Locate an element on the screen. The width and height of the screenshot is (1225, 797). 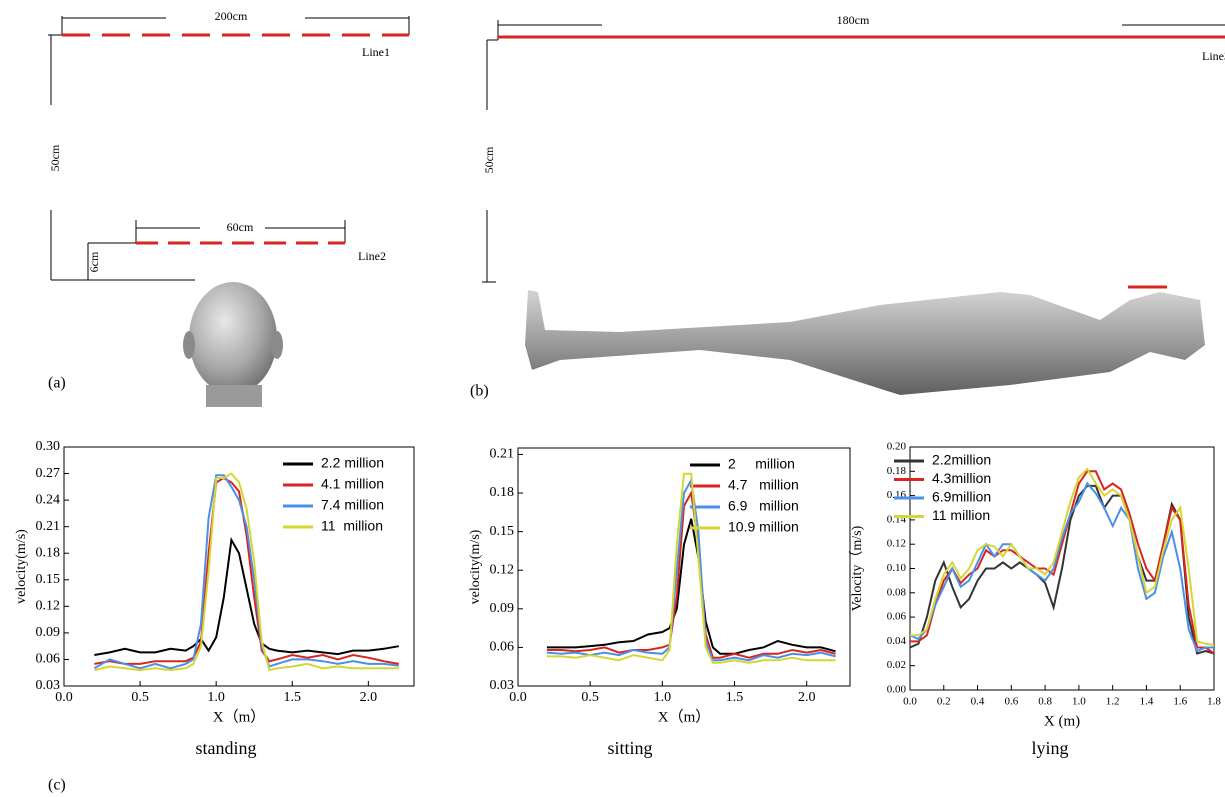
x-tick-label: 0.6 is located at coordinates (1011, 702).